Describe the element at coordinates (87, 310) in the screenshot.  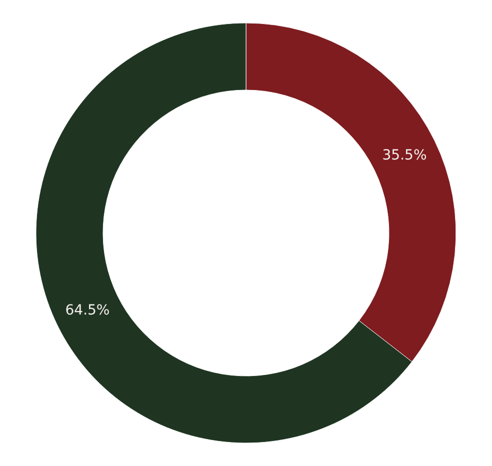
I see `data-label: 64.5%` at that location.